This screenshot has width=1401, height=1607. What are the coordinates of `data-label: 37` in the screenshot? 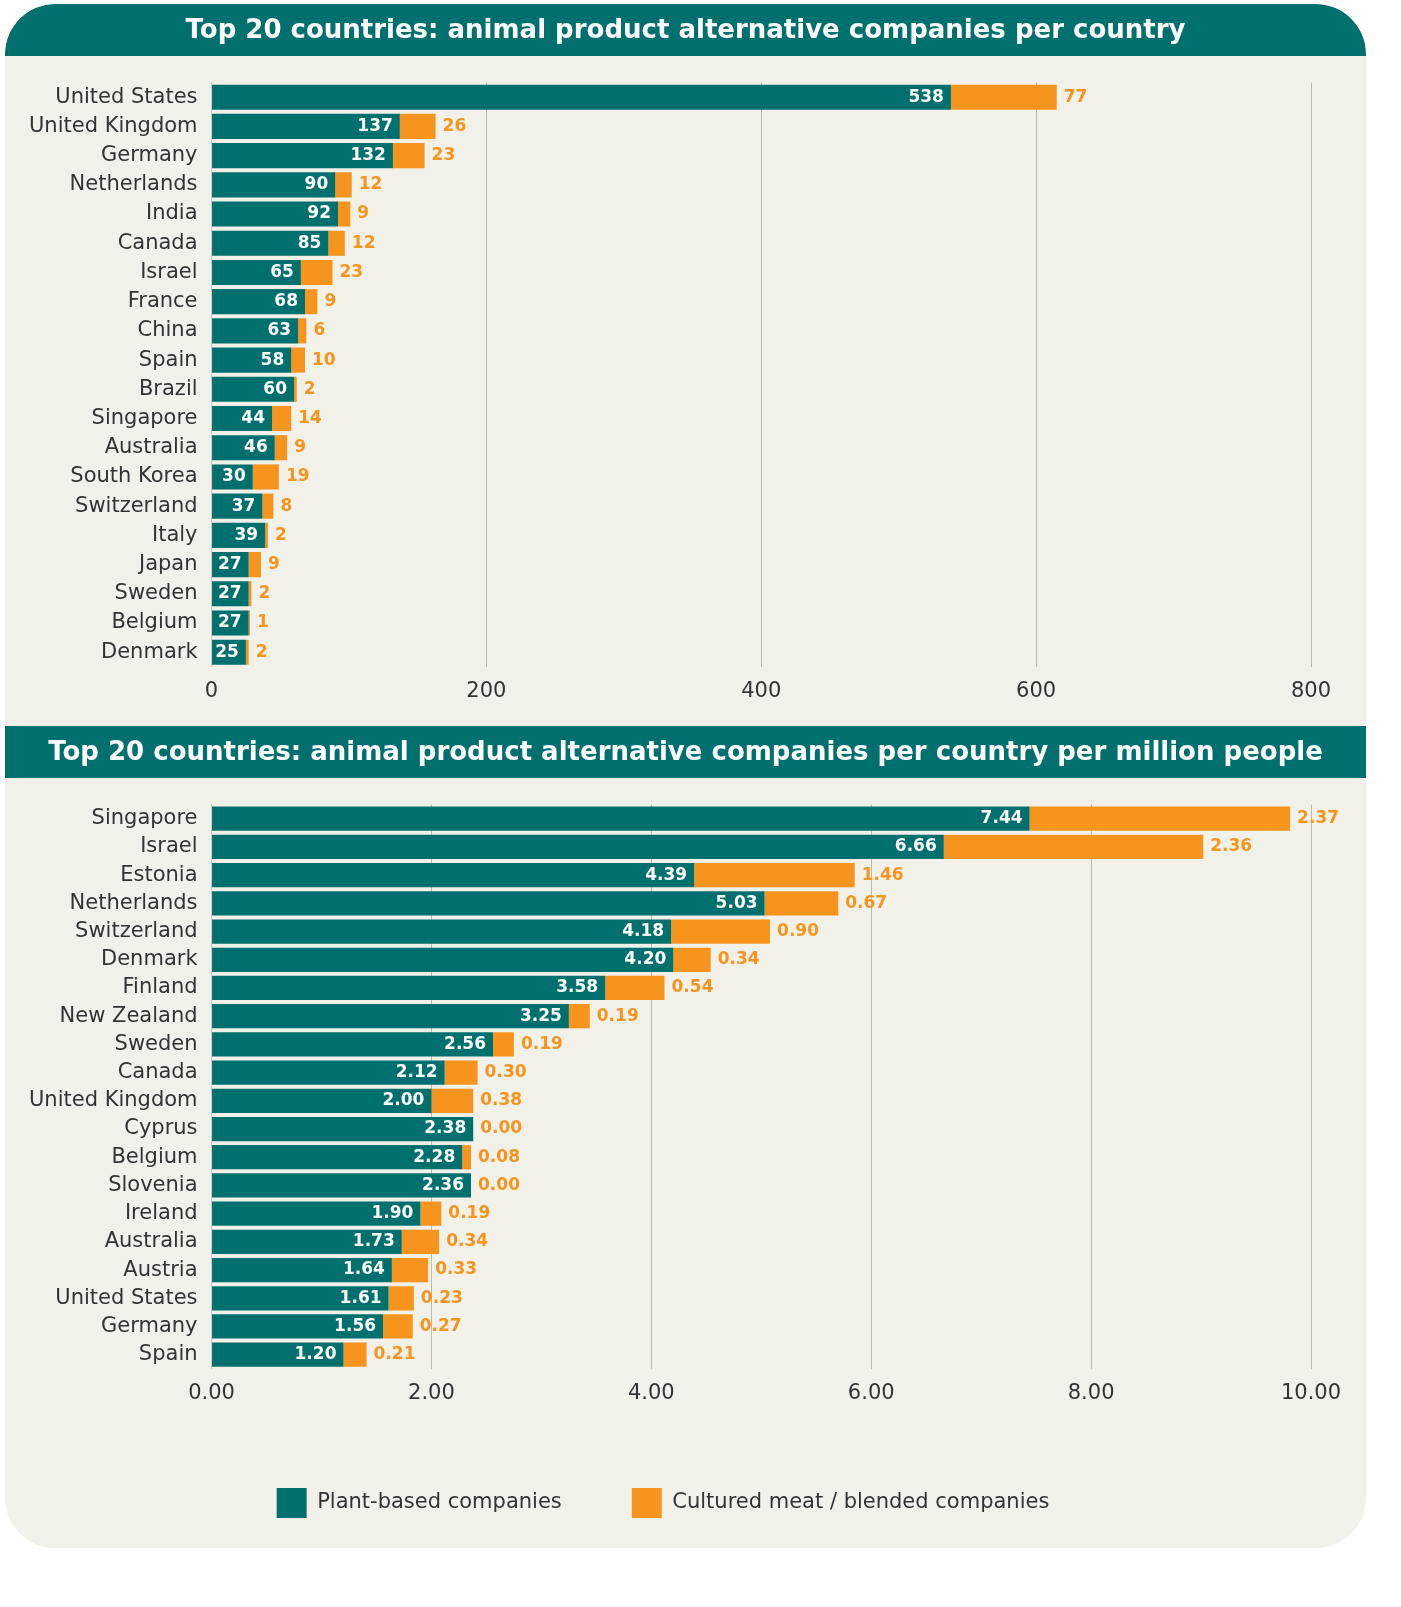 It's located at (243, 504).